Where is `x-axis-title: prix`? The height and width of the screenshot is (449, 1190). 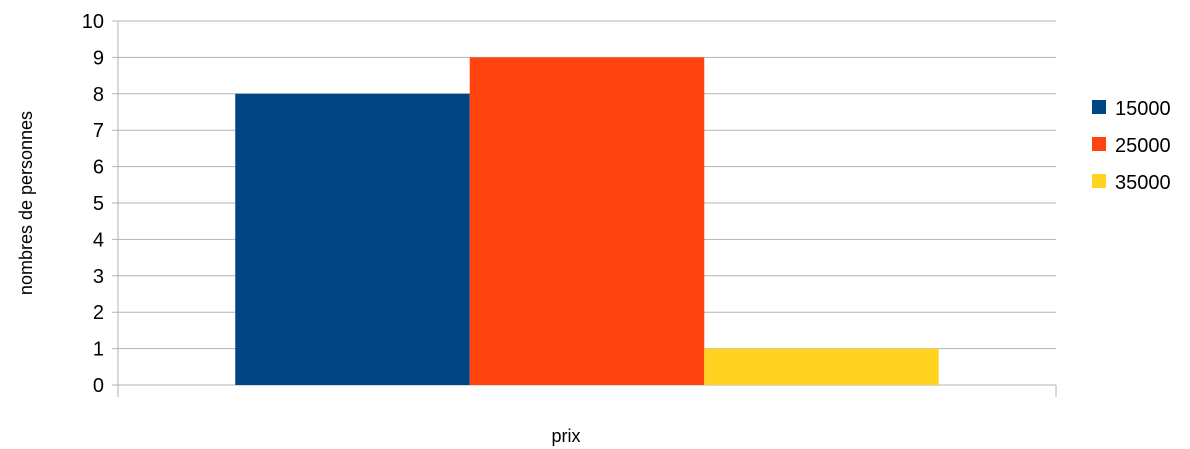
x-axis-title: prix is located at coordinates (565, 436).